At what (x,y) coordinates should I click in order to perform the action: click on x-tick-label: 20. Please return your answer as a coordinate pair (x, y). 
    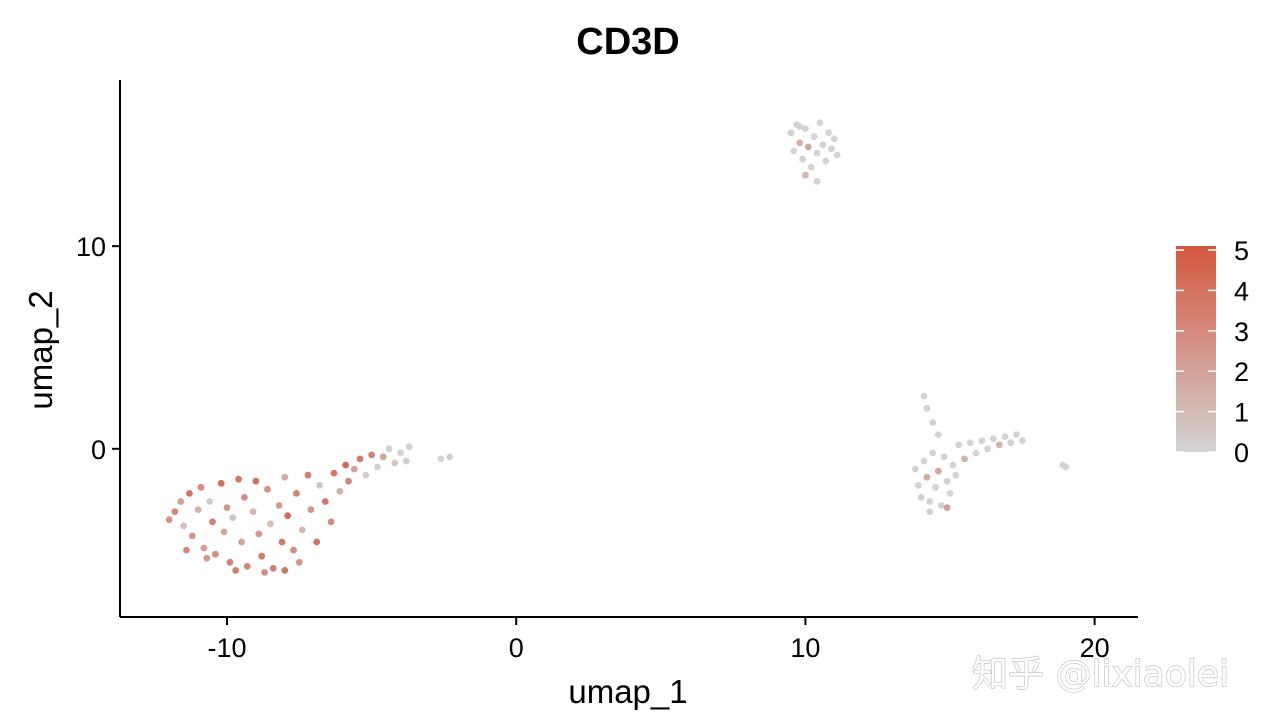
    Looking at the image, I should click on (1095, 648).